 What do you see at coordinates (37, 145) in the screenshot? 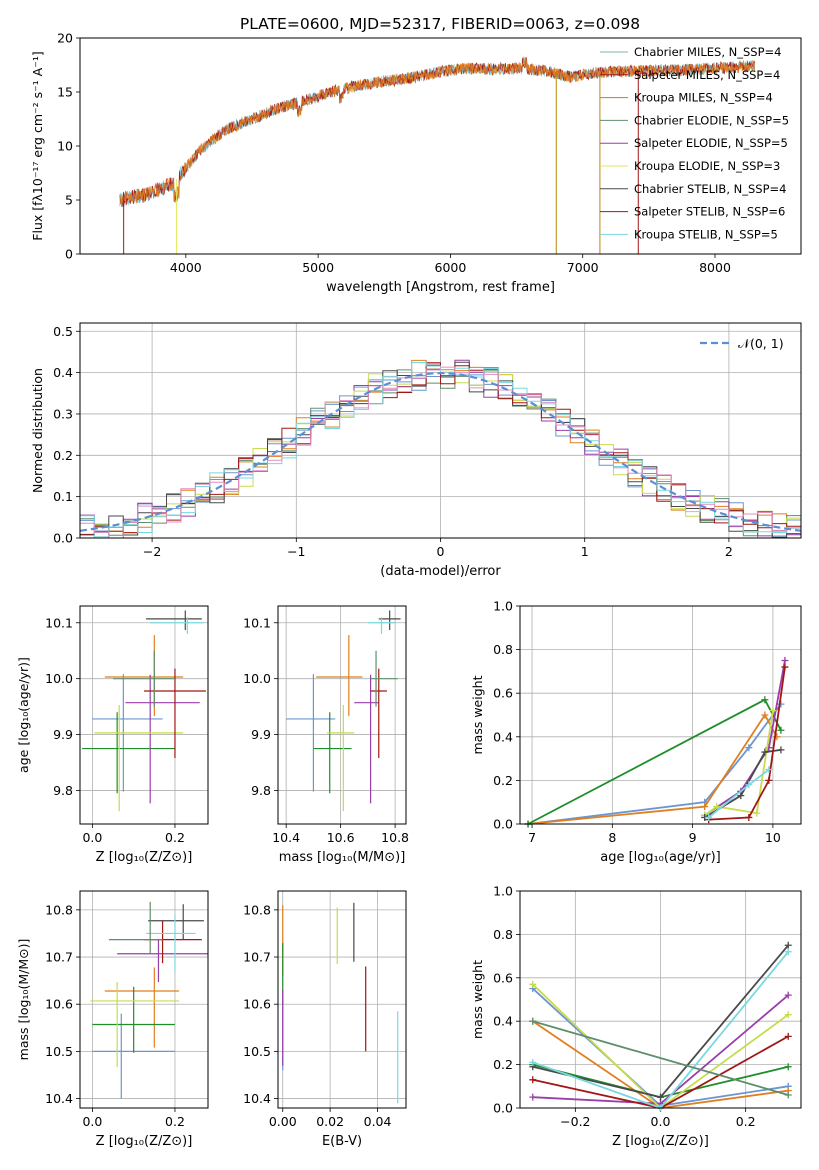
I see `y-axis-label: Flux [fλ10⁻¹⁷ erg cm⁻² s⁻¹ A⁻¹]` at bounding box center [37, 145].